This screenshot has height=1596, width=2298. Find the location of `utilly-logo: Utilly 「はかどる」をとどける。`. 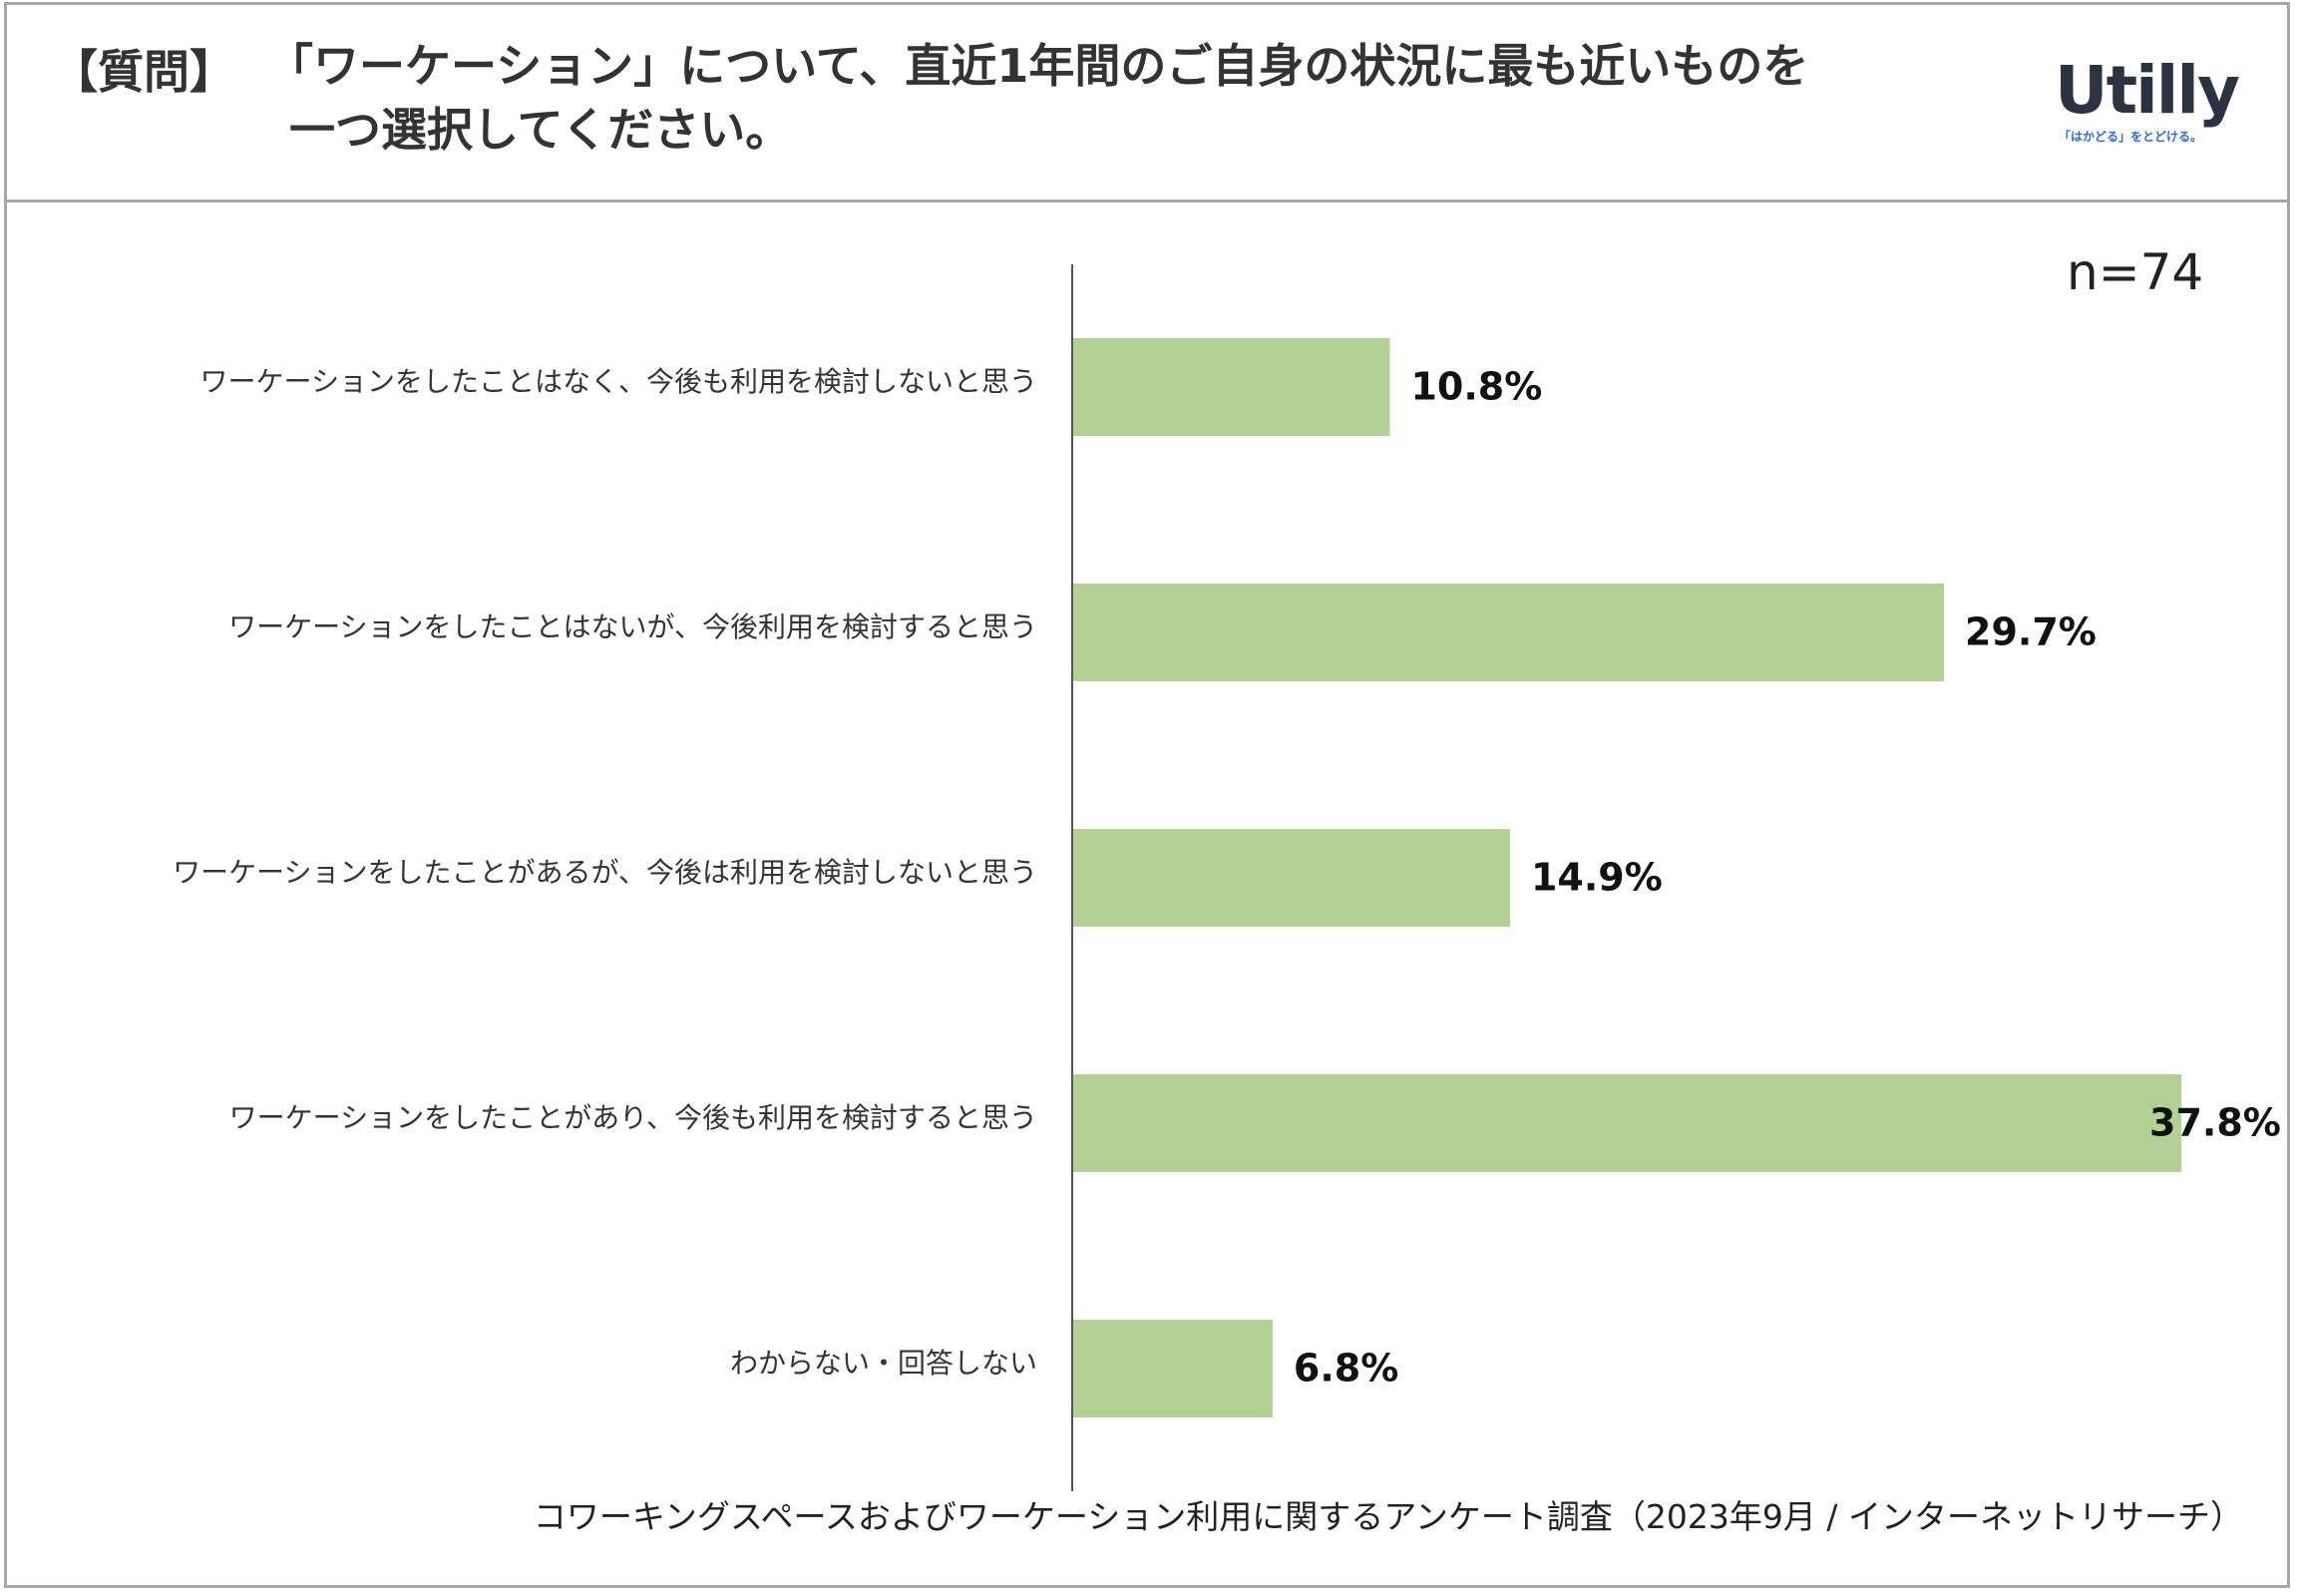

utilly-logo: Utilly 「はかどる」をとどける。 is located at coordinates (2149, 104).